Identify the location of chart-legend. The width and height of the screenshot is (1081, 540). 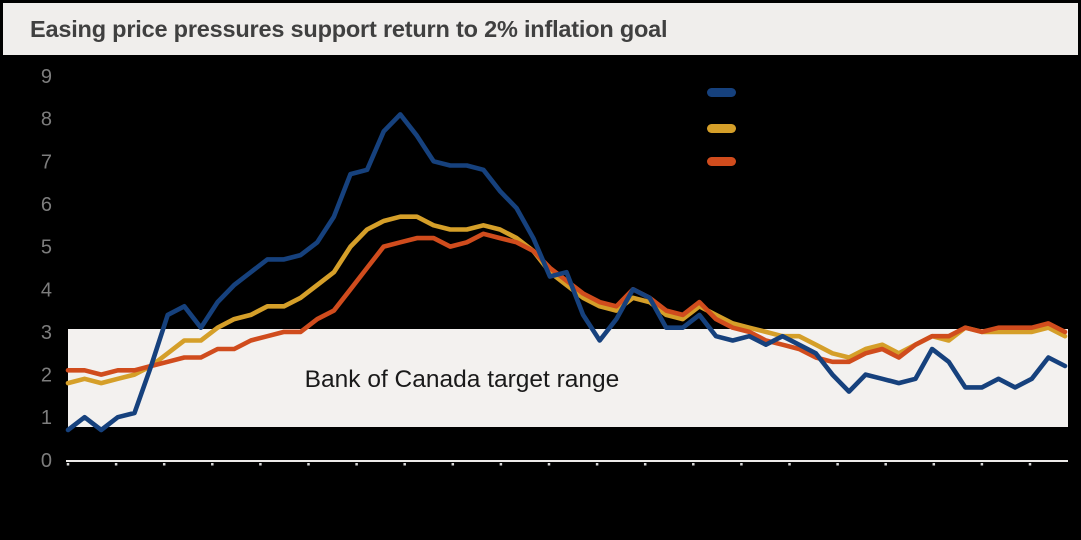
(721, 127).